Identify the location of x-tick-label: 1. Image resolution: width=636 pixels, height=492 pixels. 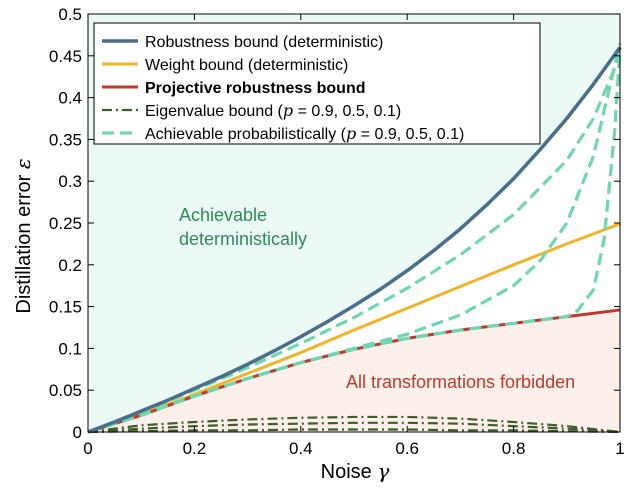
(619, 448).